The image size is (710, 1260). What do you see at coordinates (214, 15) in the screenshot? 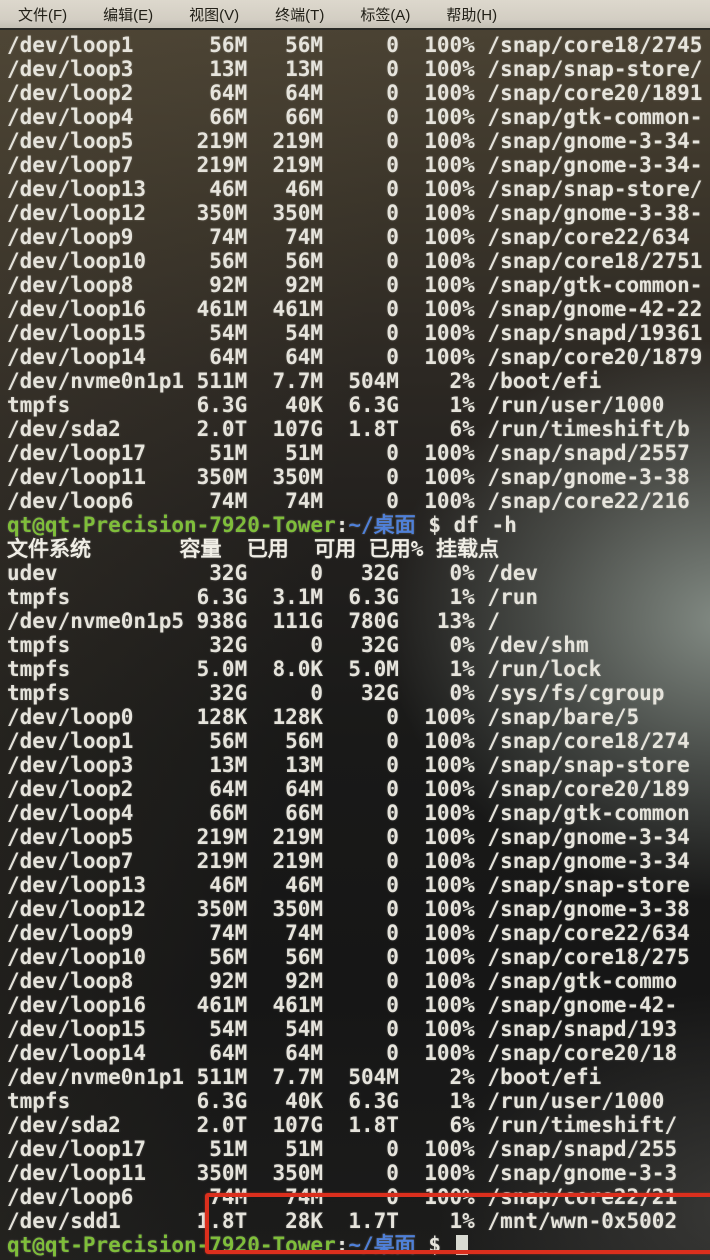
I see `menu-view: 视图(V)` at bounding box center [214, 15].